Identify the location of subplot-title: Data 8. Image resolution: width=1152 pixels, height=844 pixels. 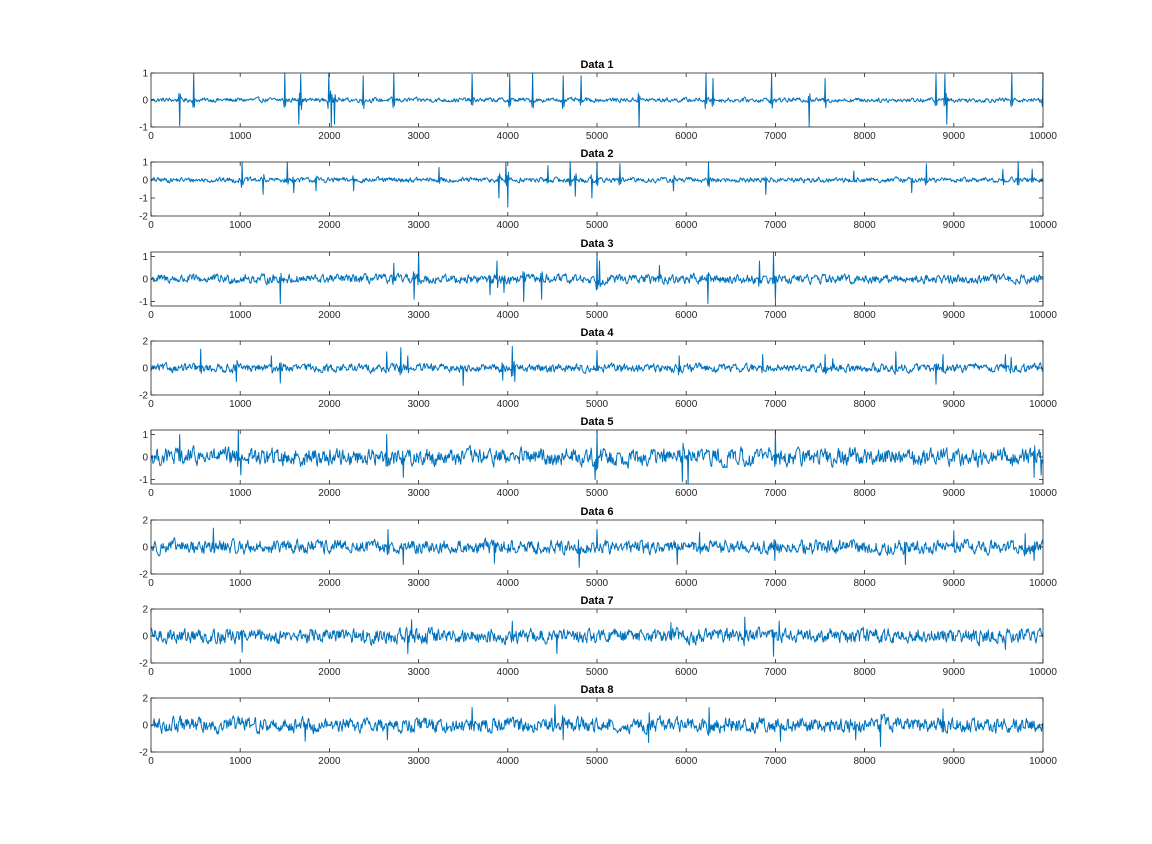
(596, 690).